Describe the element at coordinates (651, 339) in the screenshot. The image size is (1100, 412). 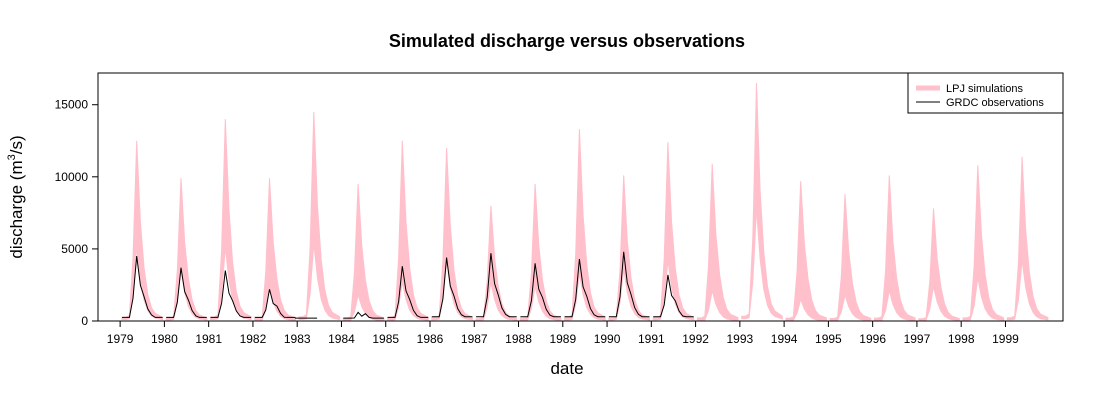
I see `x-tick-label: 1991` at that location.